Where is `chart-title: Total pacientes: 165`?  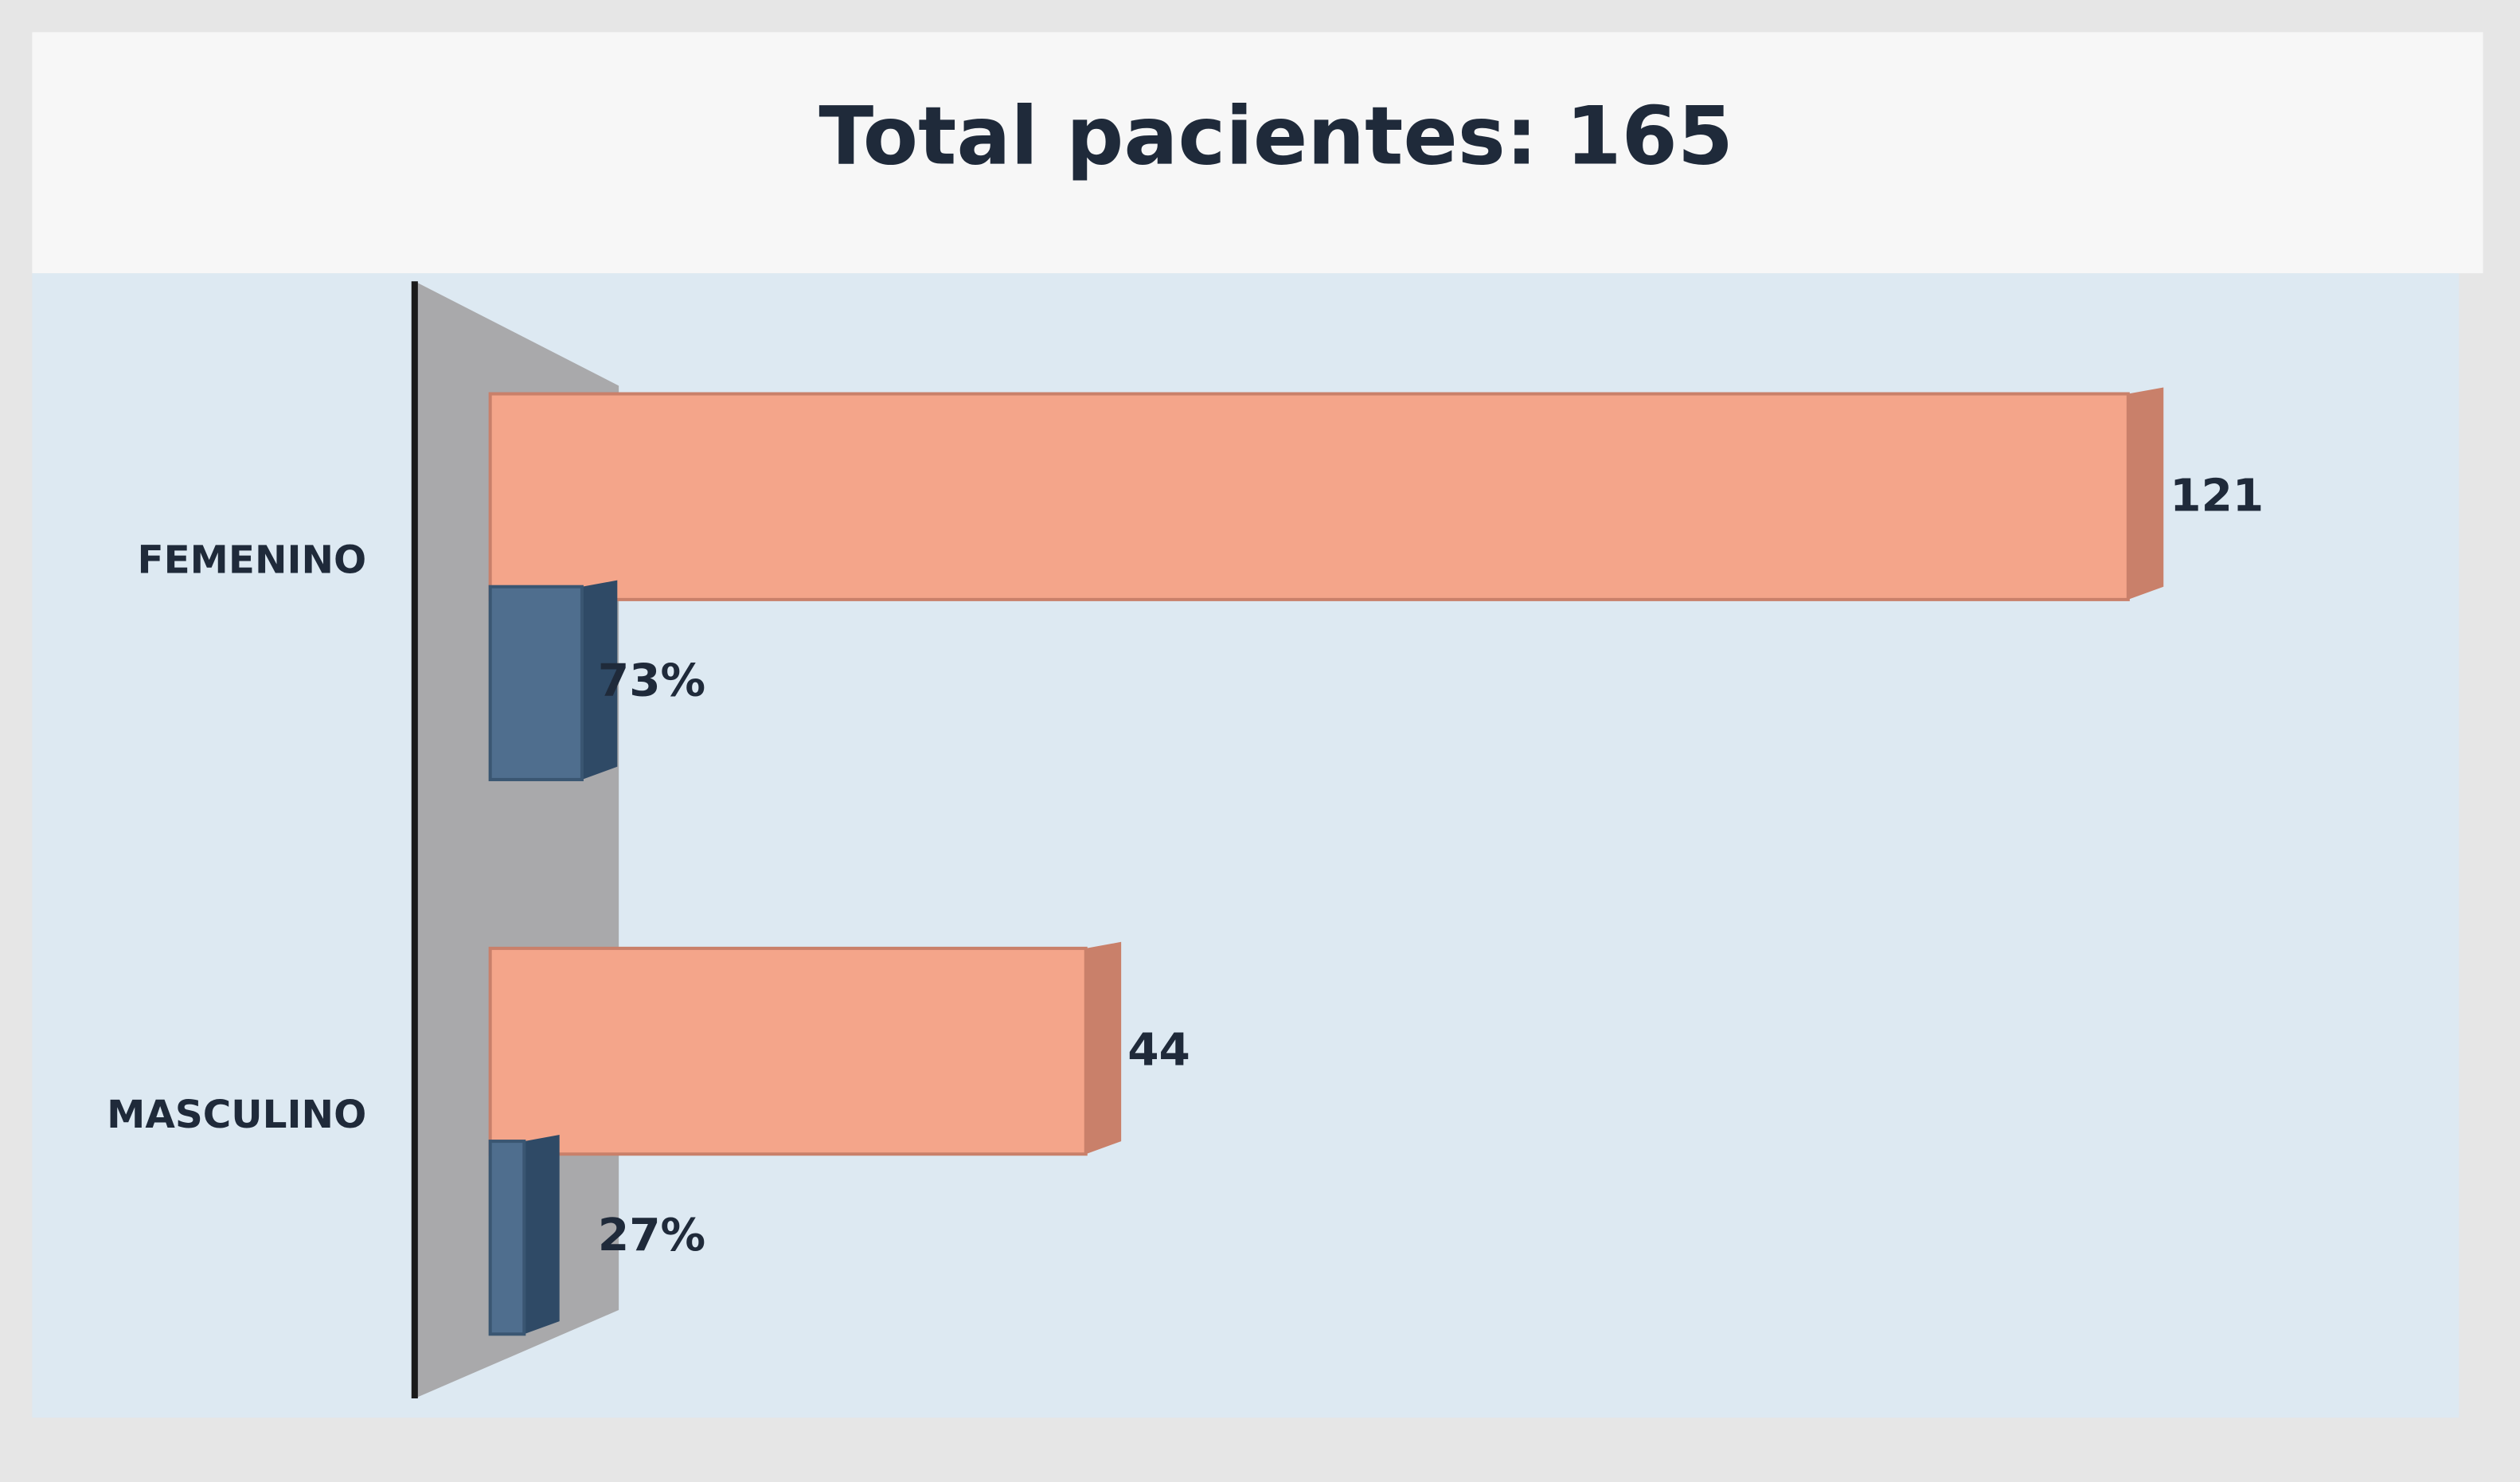 chart-title: Total pacientes: 165 is located at coordinates (1276, 135).